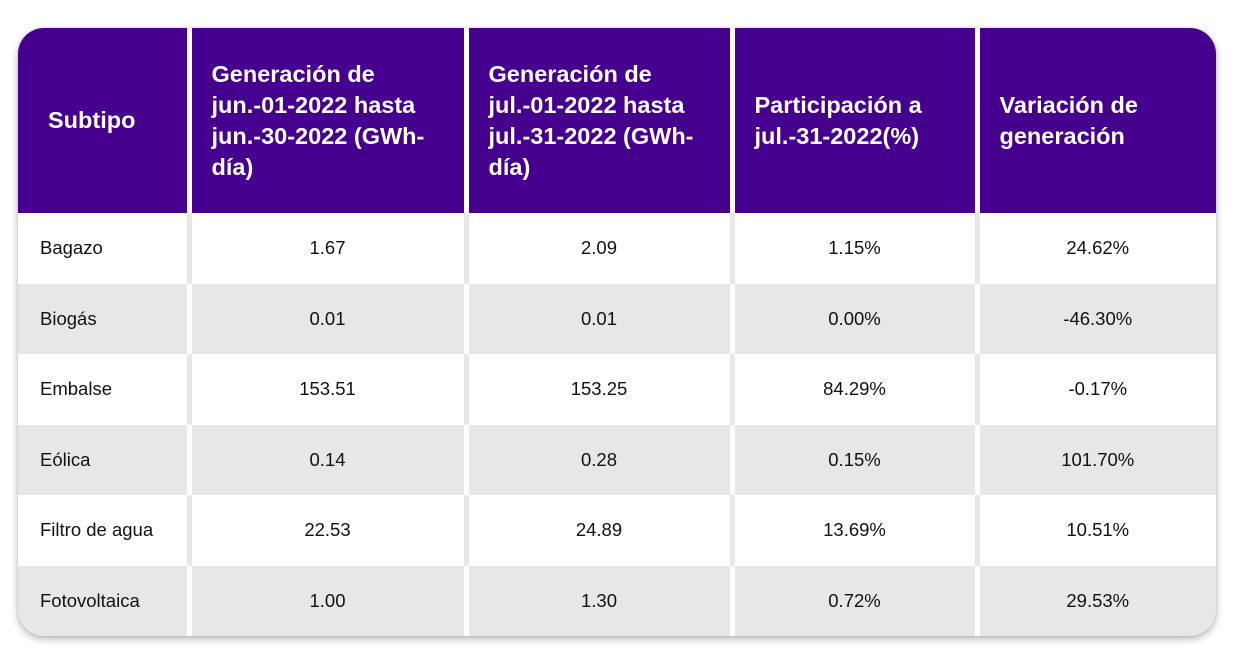  What do you see at coordinates (103, 120) in the screenshot?
I see `header-subtipo: Subtipo` at bounding box center [103, 120].